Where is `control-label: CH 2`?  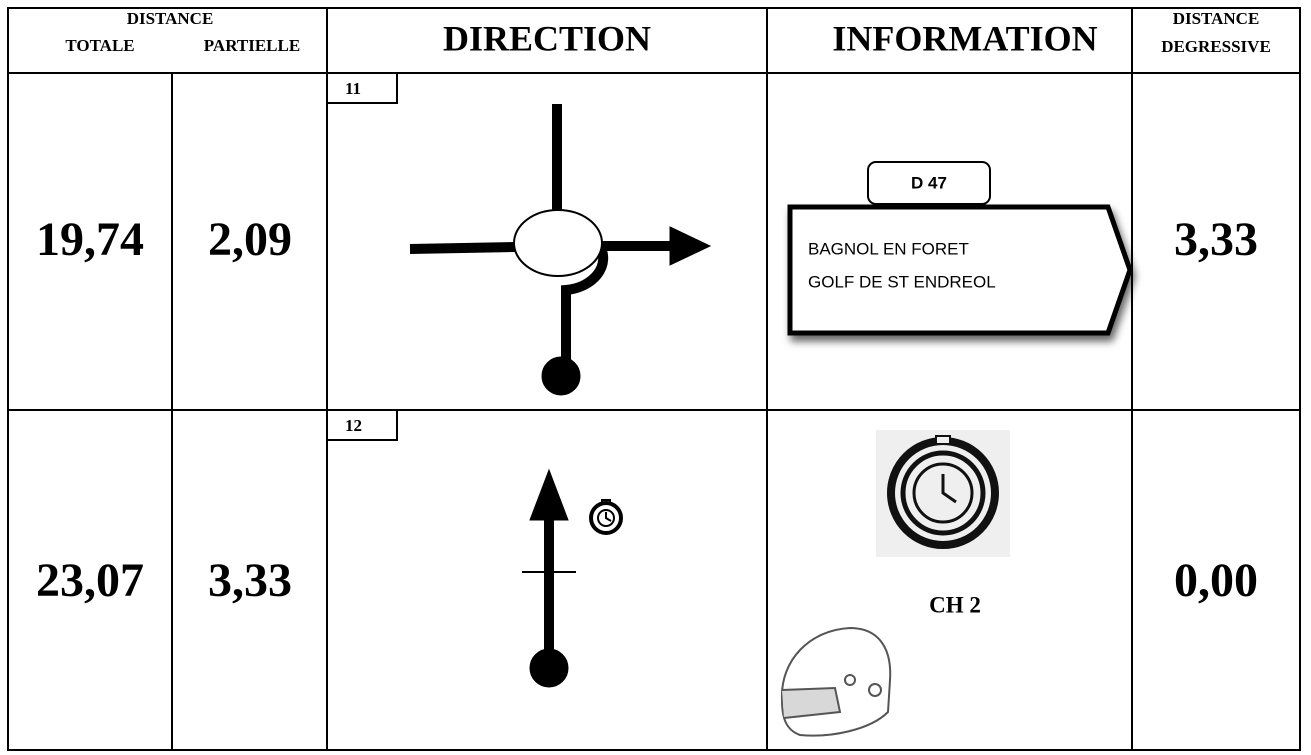
control-label: CH 2 is located at coordinates (955, 604).